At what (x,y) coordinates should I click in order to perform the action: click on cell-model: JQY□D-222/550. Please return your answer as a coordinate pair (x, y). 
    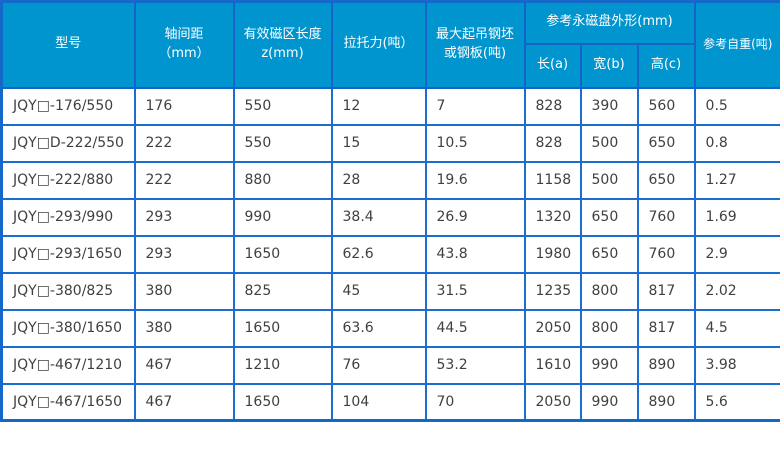
    Looking at the image, I should click on (68, 143).